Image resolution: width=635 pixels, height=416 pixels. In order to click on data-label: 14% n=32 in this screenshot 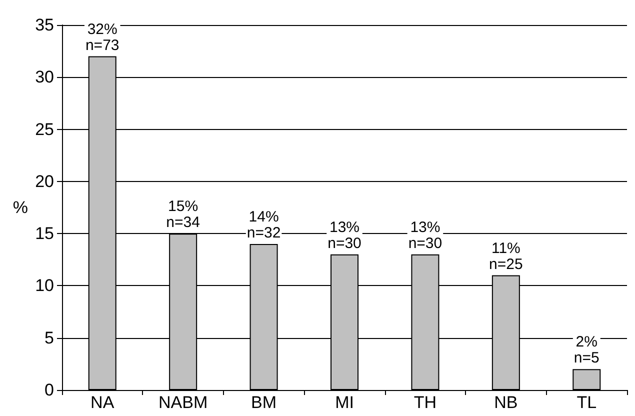, I will do `click(263, 225)`.